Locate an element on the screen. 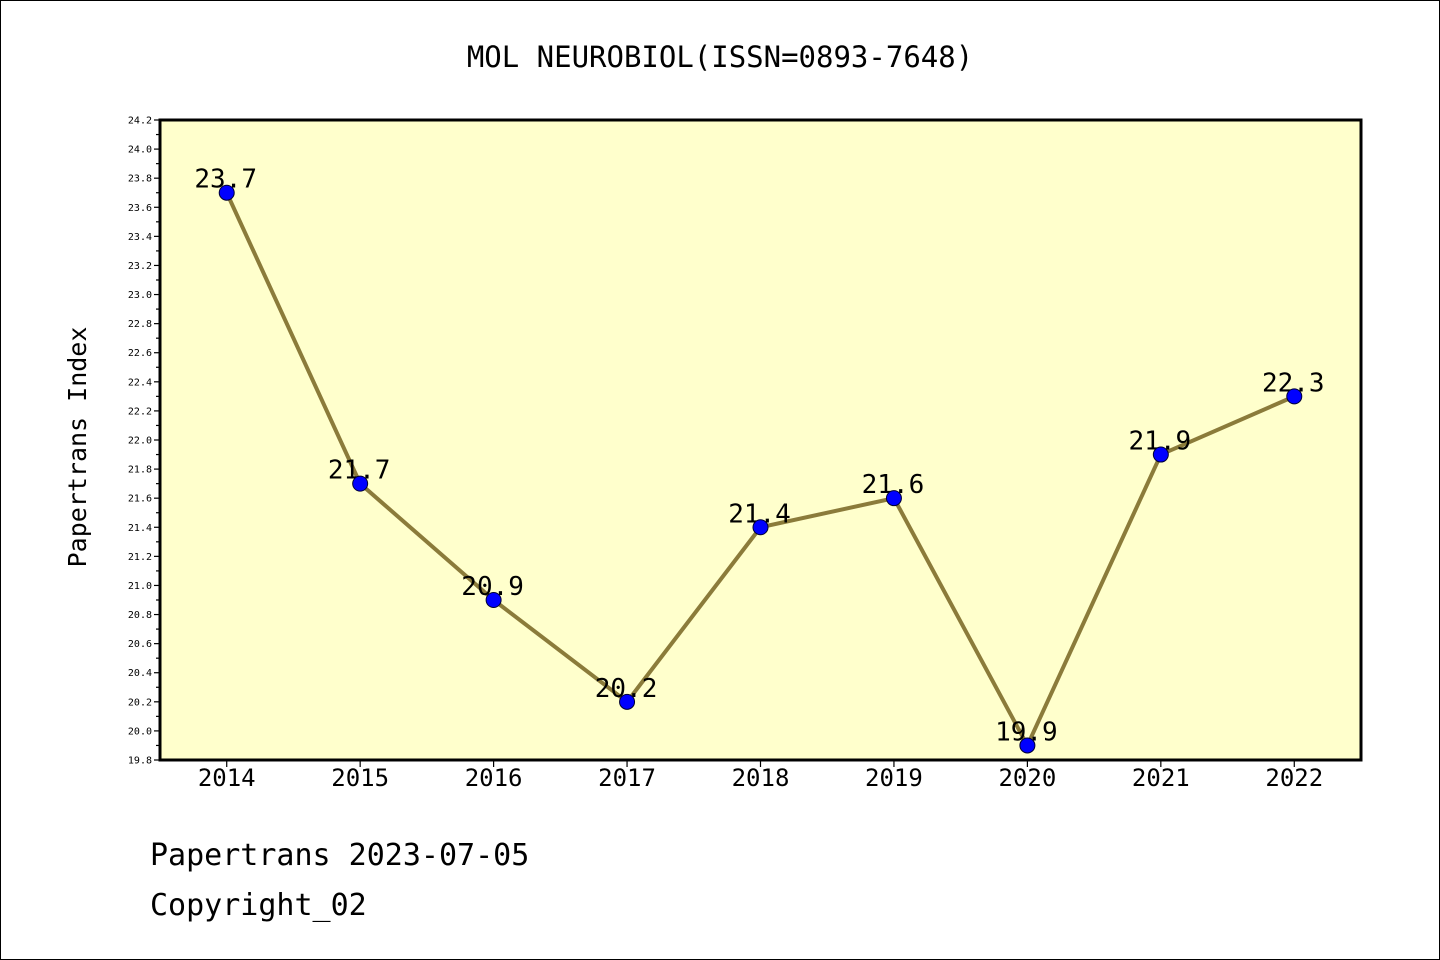 This screenshot has width=1440, height=960. y-tick-label: 23.8 is located at coordinates (140, 179).